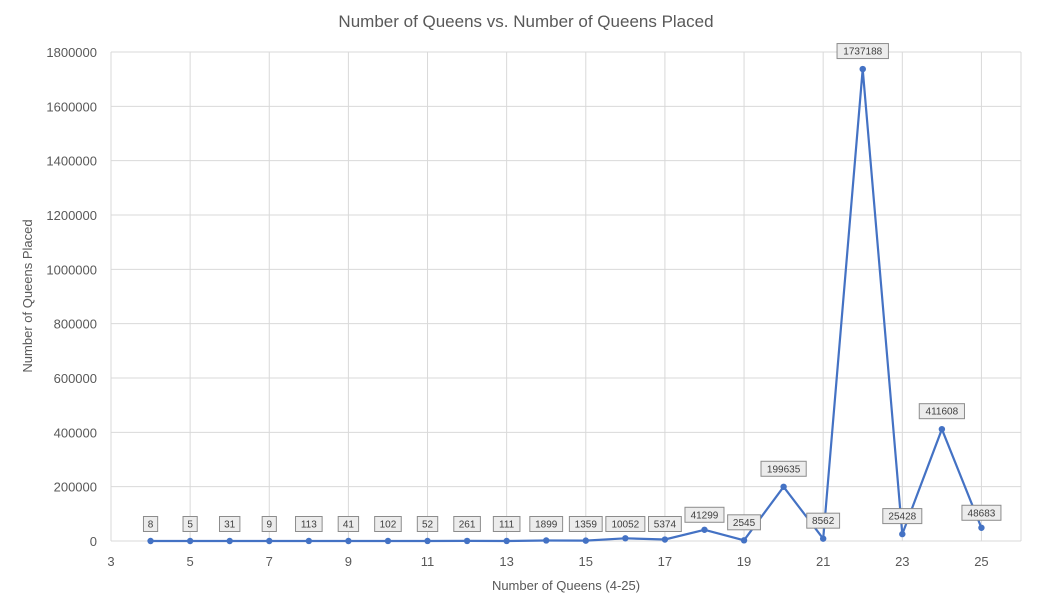 Image resolution: width=1043 pixels, height=609 pixels. I want to click on y-tick-label: 1000000, so click(71, 269).